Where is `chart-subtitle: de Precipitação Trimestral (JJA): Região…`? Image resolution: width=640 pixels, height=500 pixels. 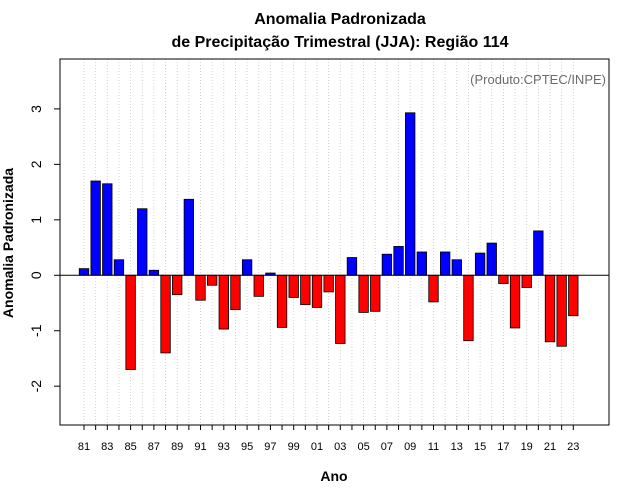
chart-subtitle: de Precipitação Trimestral (JJA): Região… is located at coordinates (339, 42).